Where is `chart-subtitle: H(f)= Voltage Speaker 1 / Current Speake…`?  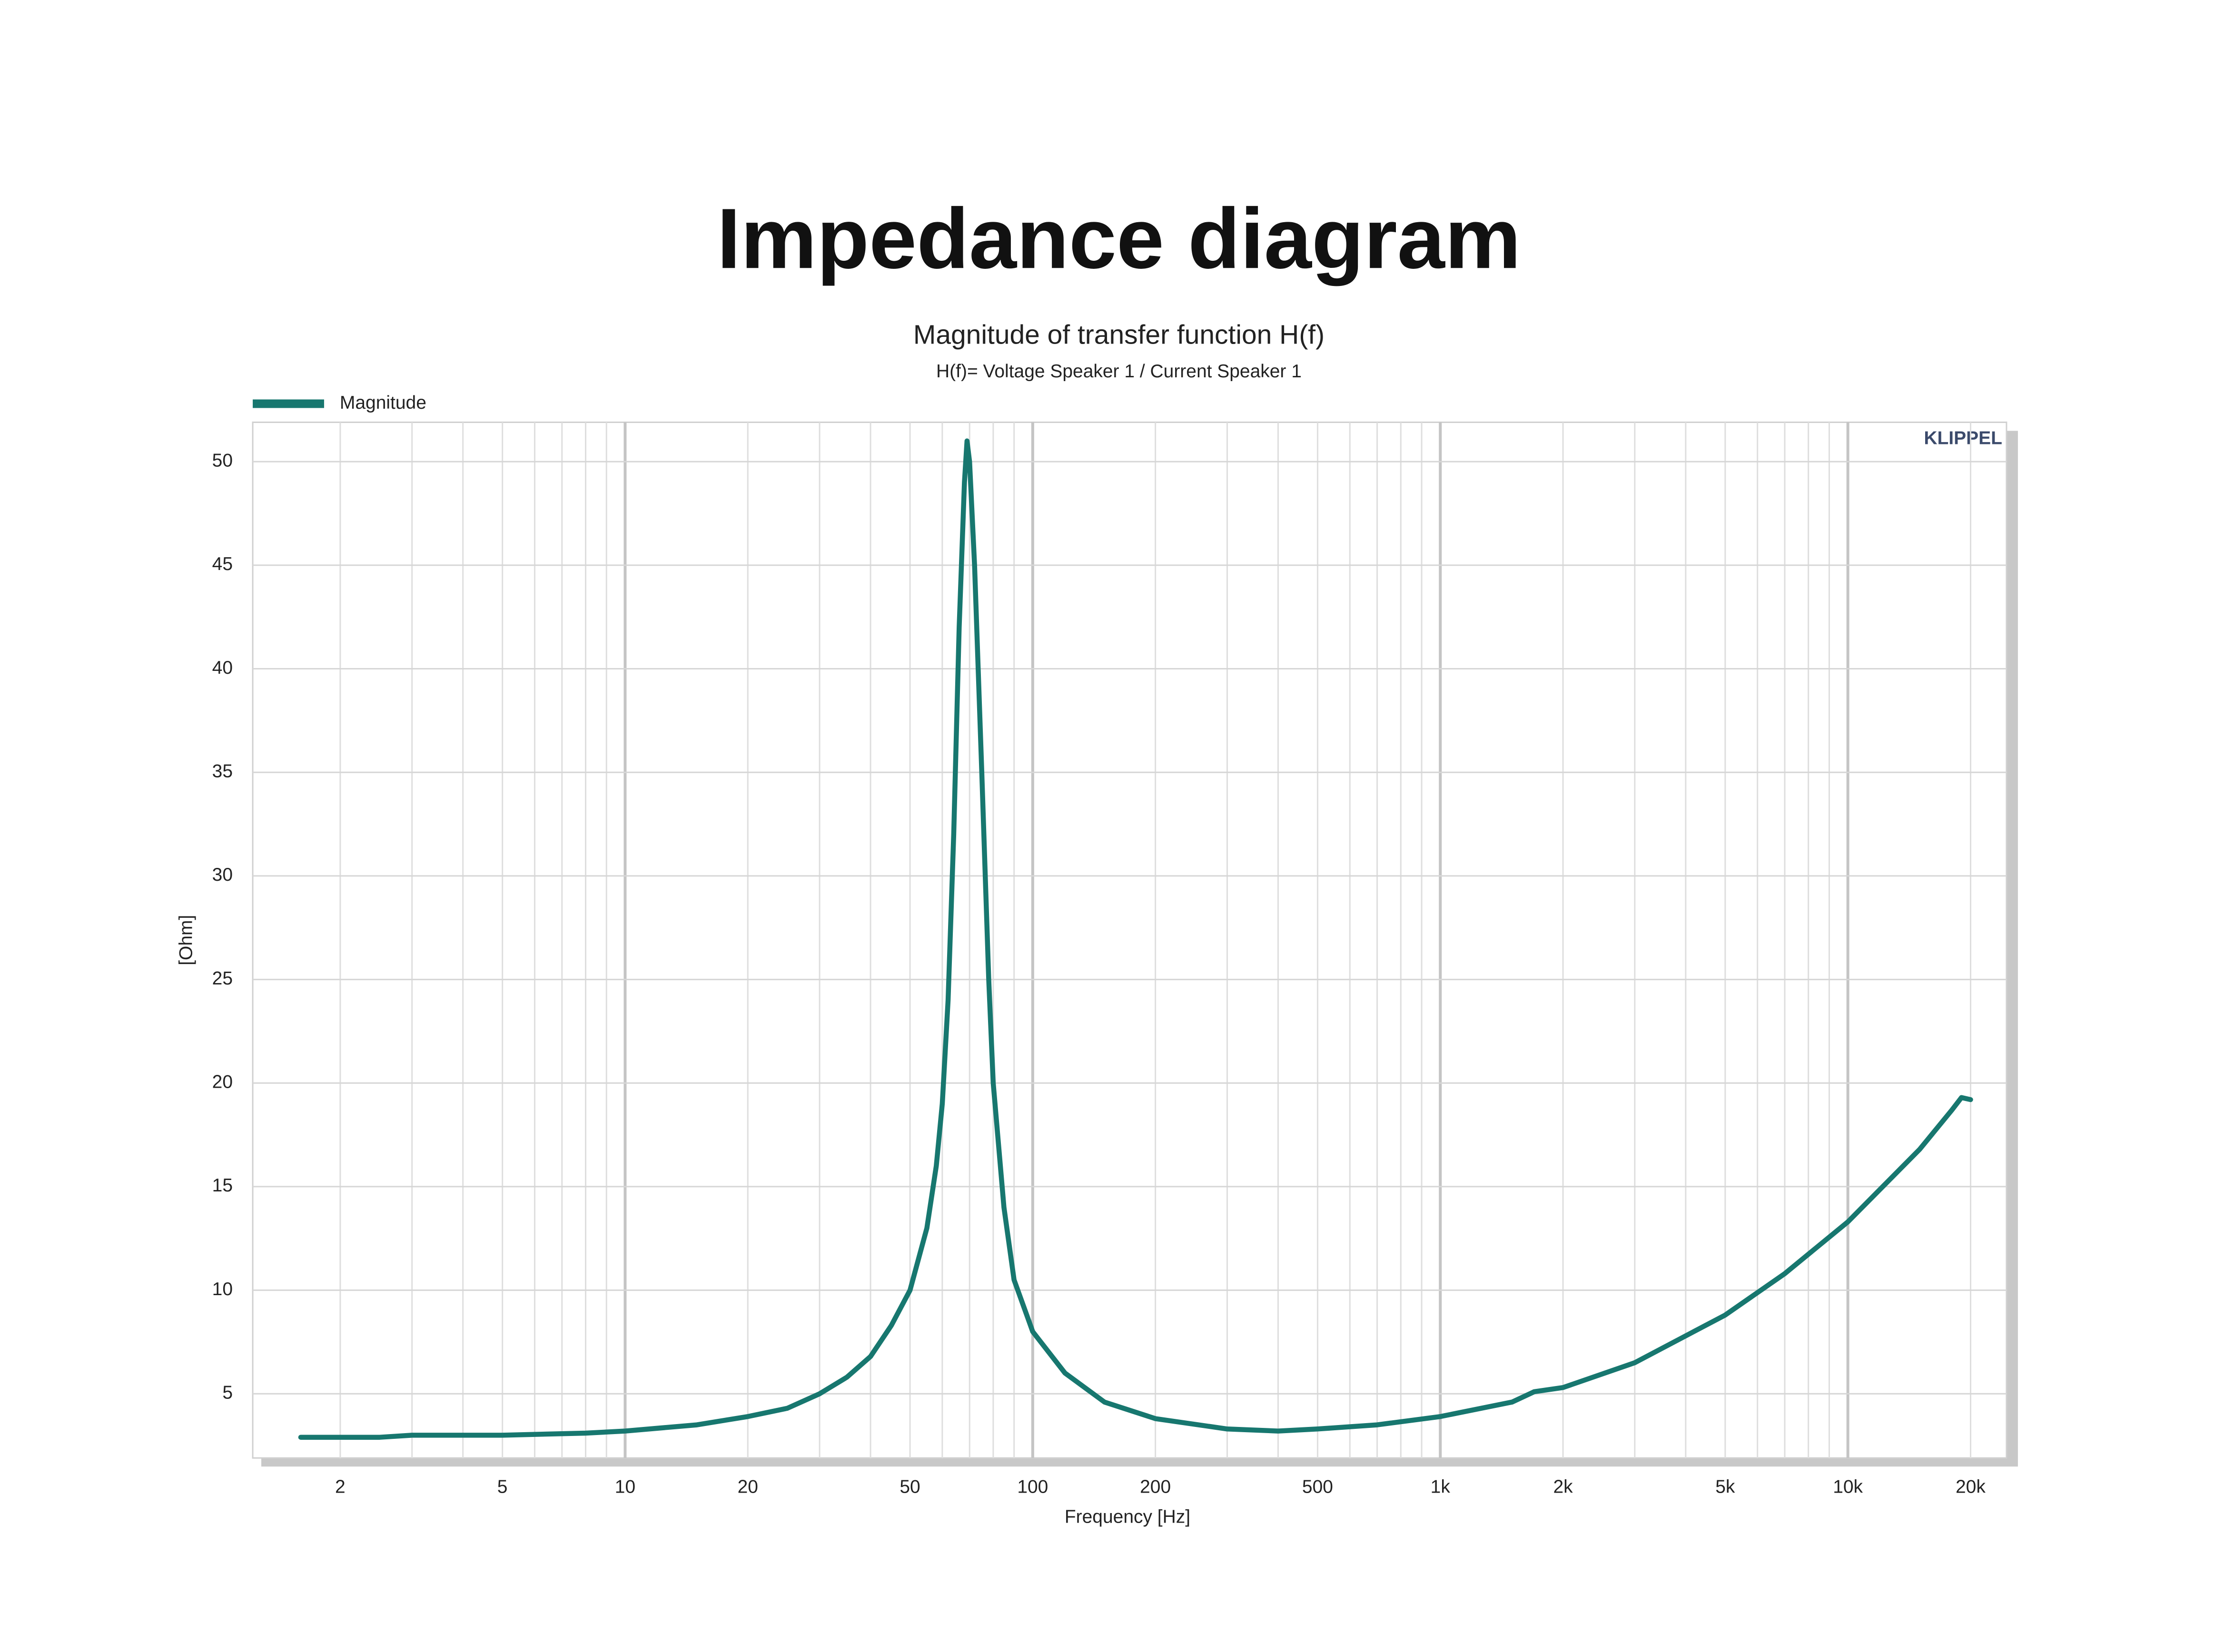 chart-subtitle: H(f)= Voltage Speaker 1 / Current Speake… is located at coordinates (1119, 372).